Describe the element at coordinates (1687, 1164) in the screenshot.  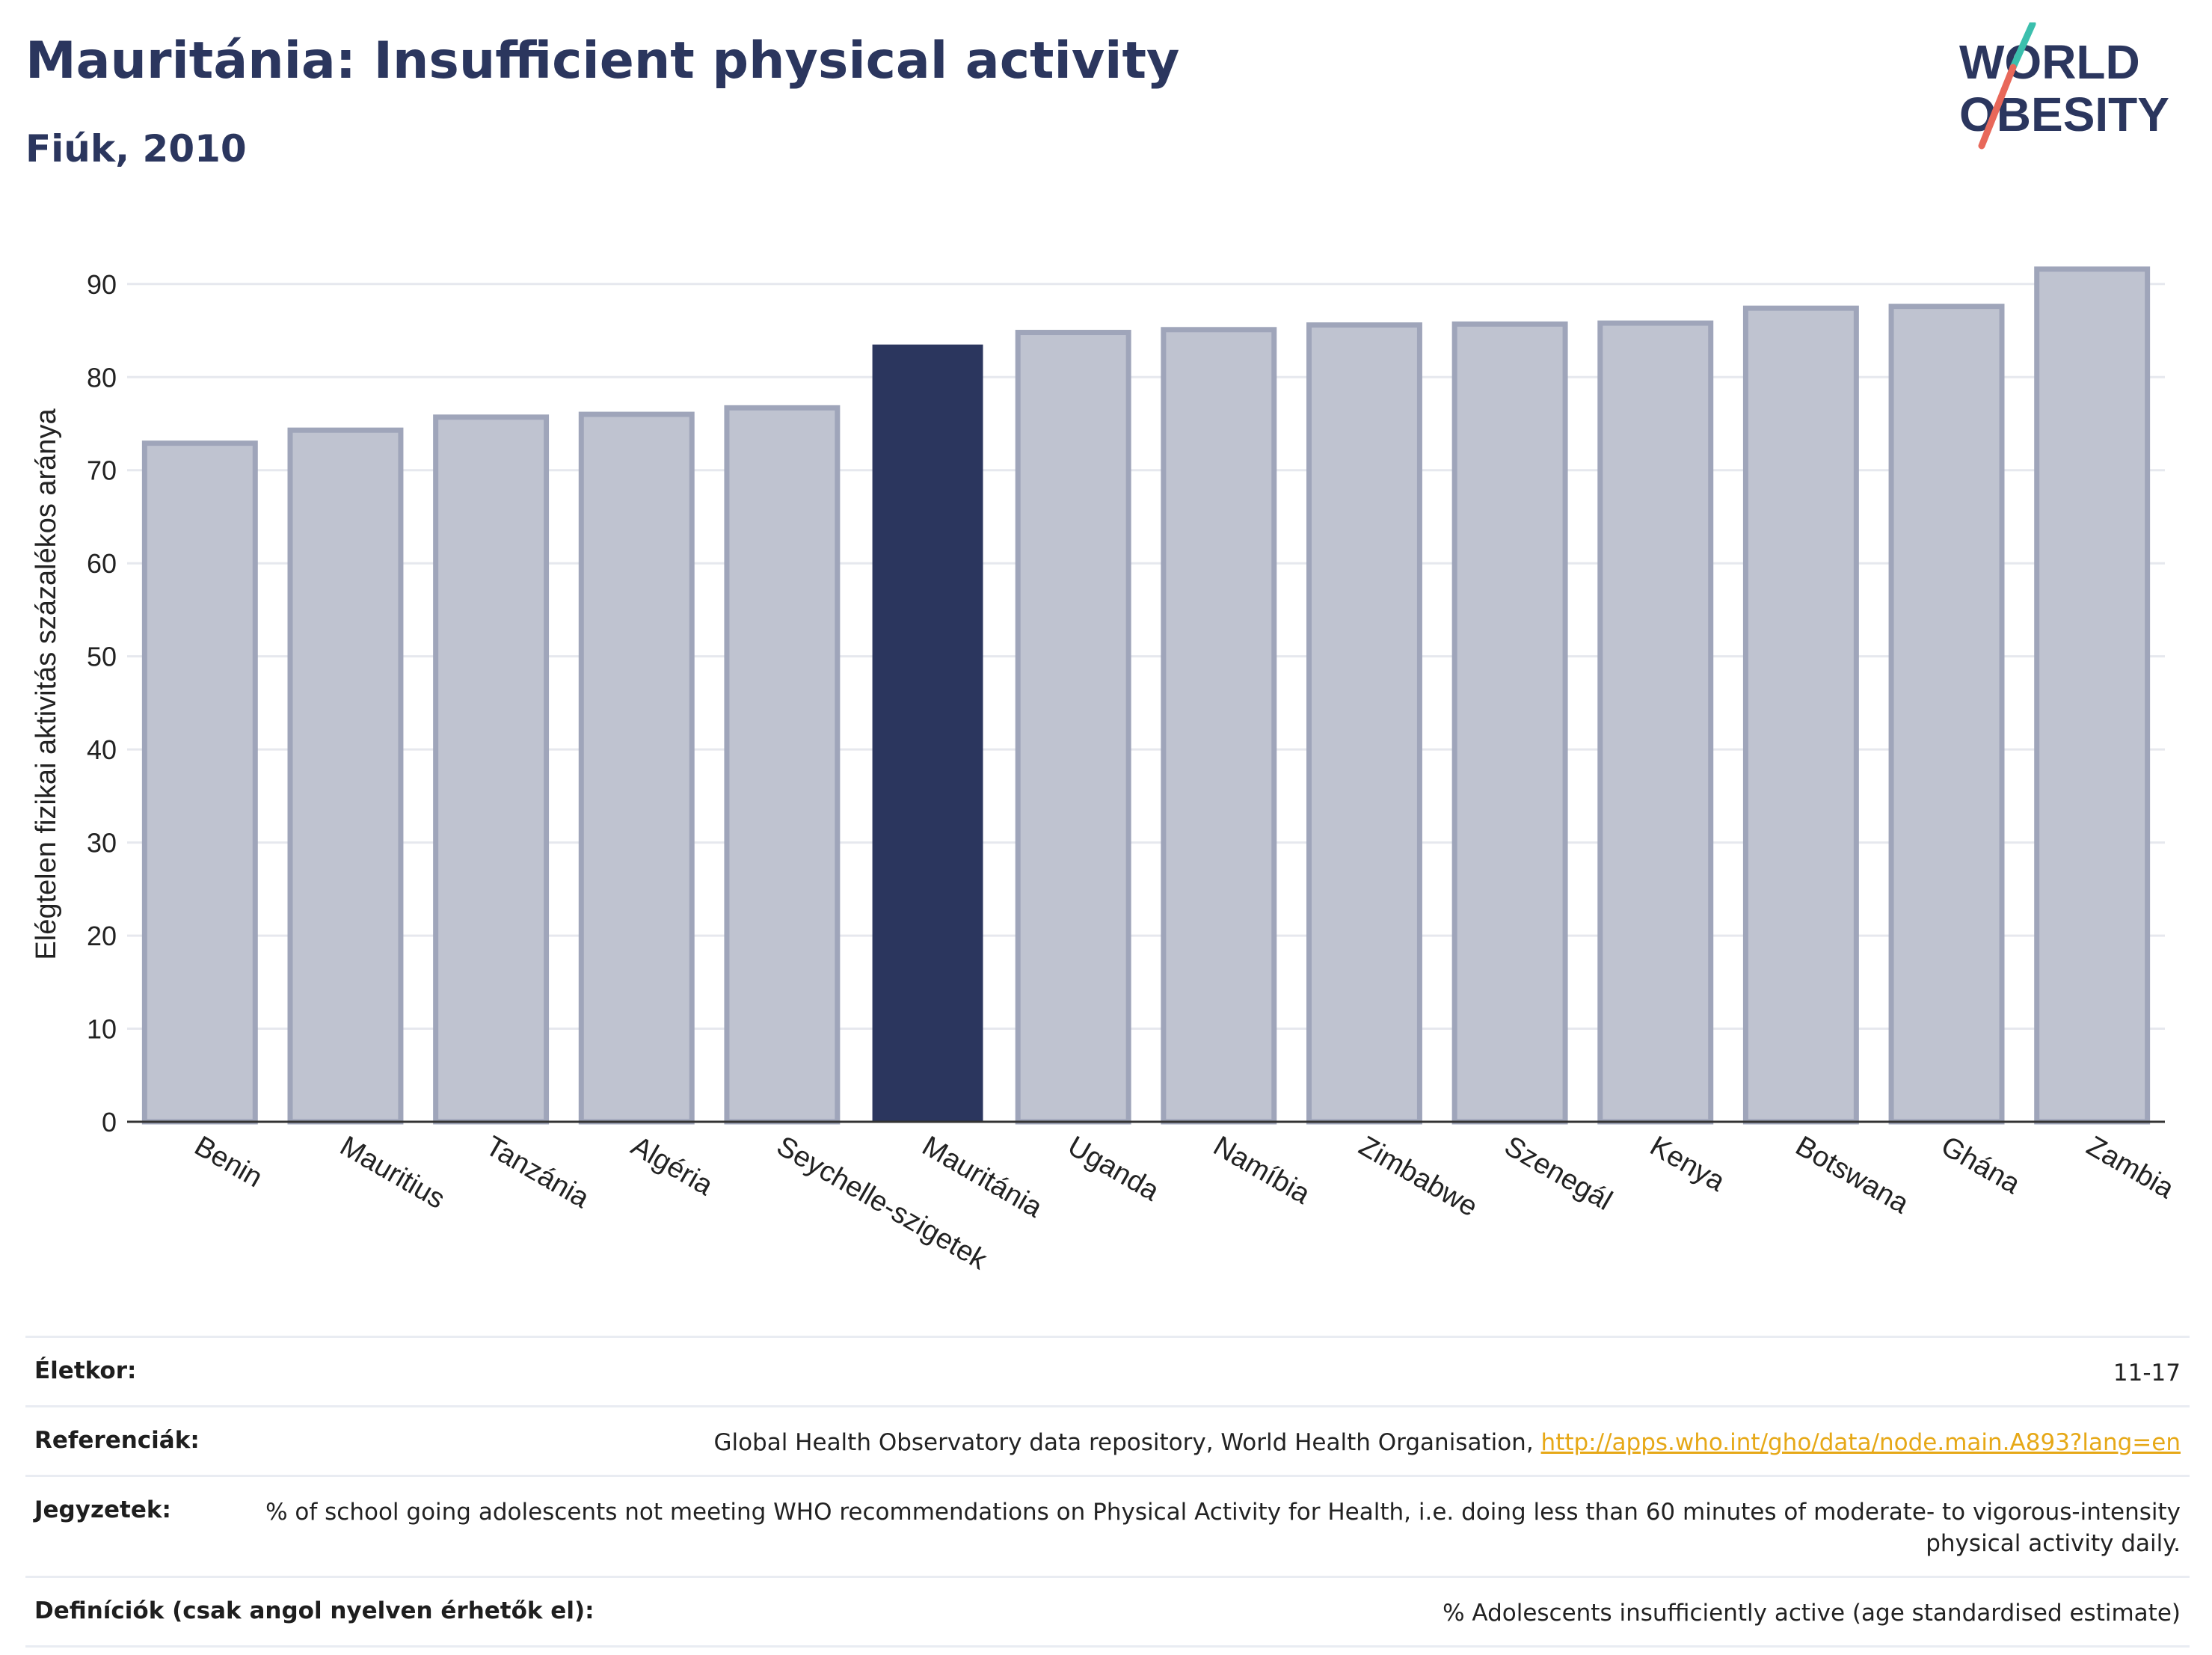
I see `x-tick-label: Kenya` at that location.